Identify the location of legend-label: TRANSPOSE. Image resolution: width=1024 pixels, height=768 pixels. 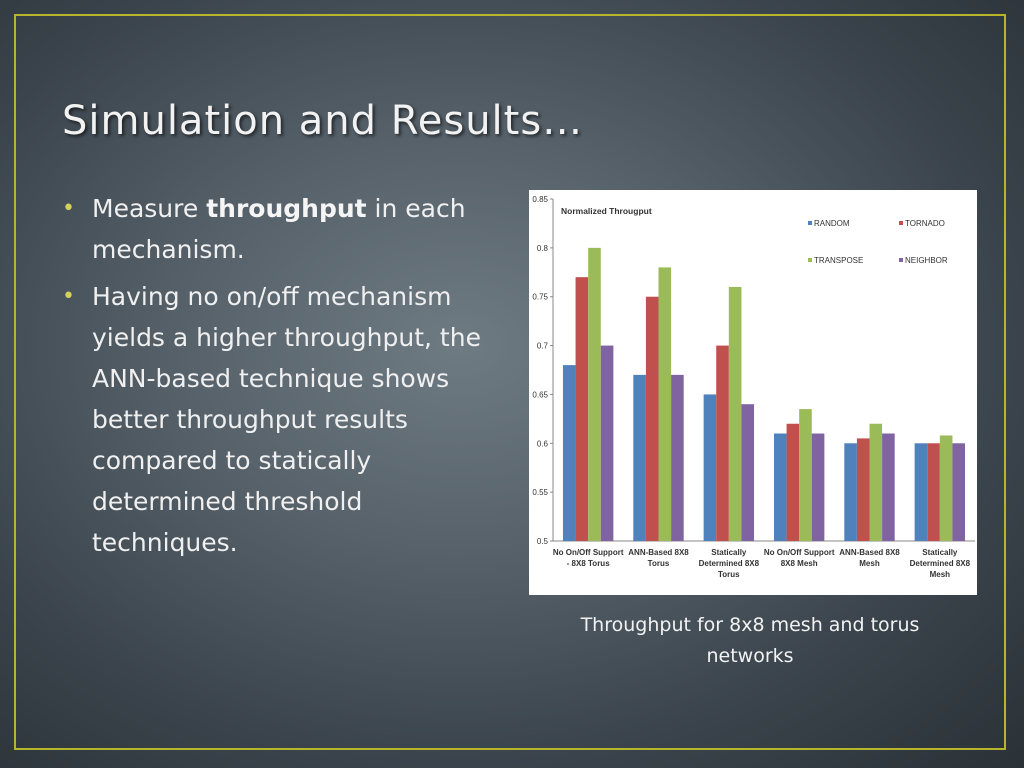
(838, 260).